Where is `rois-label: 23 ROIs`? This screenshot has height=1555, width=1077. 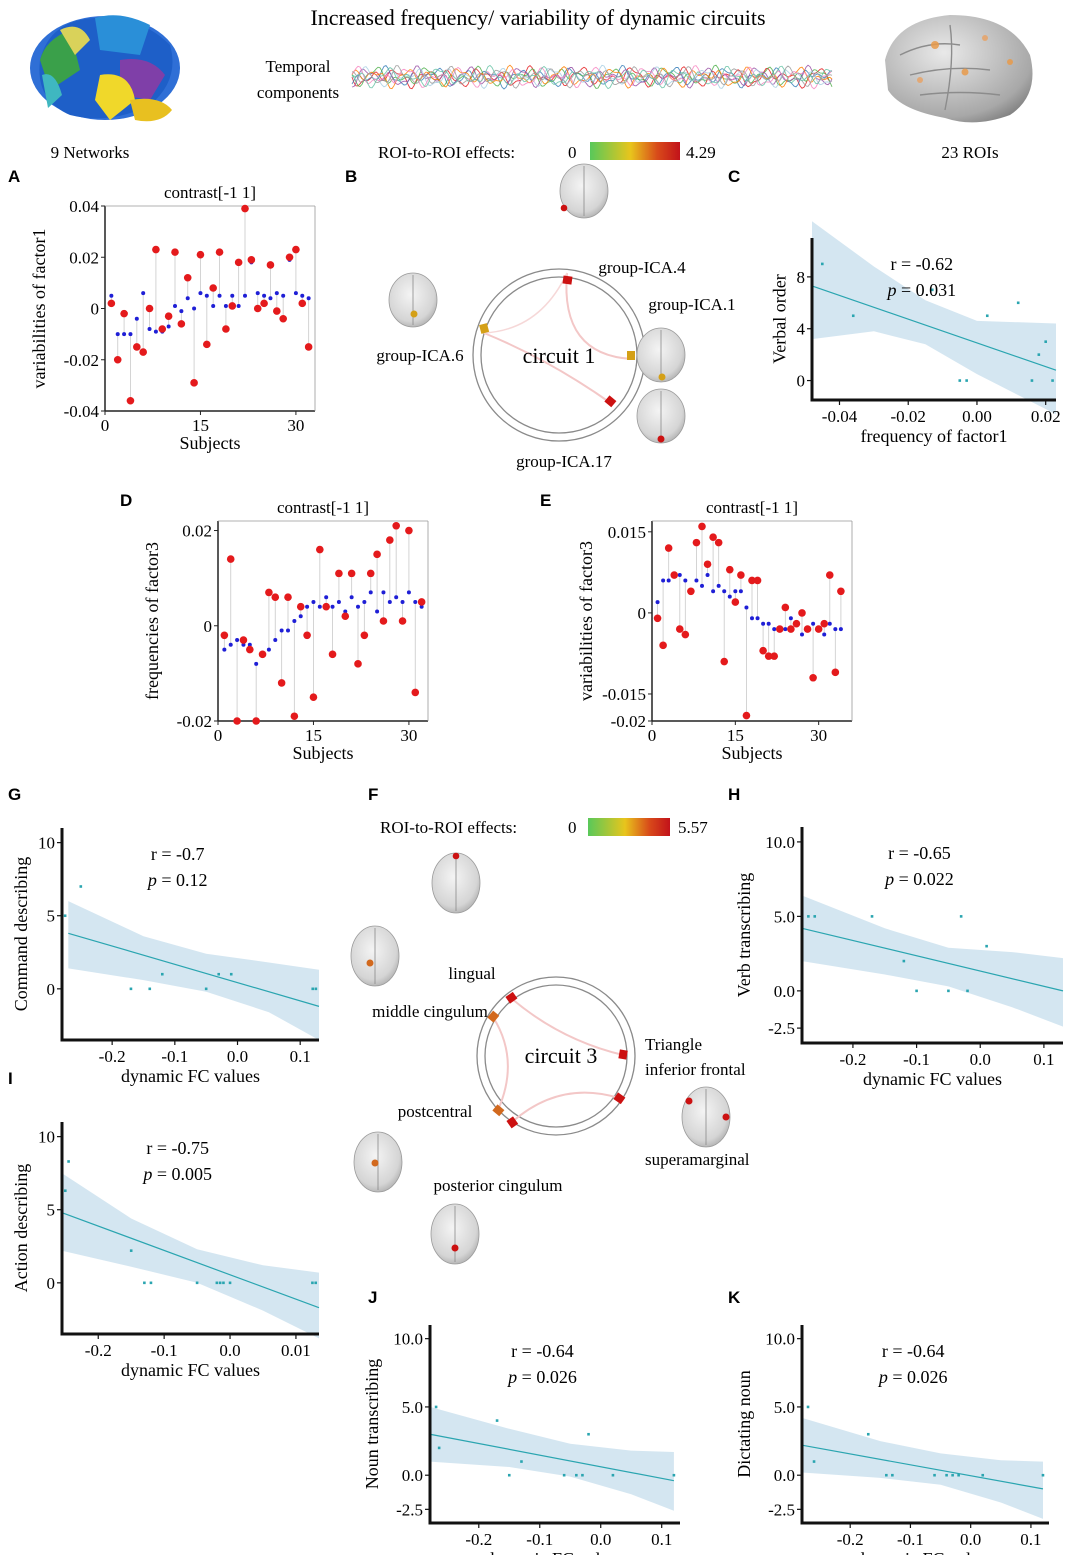
rois-label: 23 ROIs is located at coordinates (969, 152).